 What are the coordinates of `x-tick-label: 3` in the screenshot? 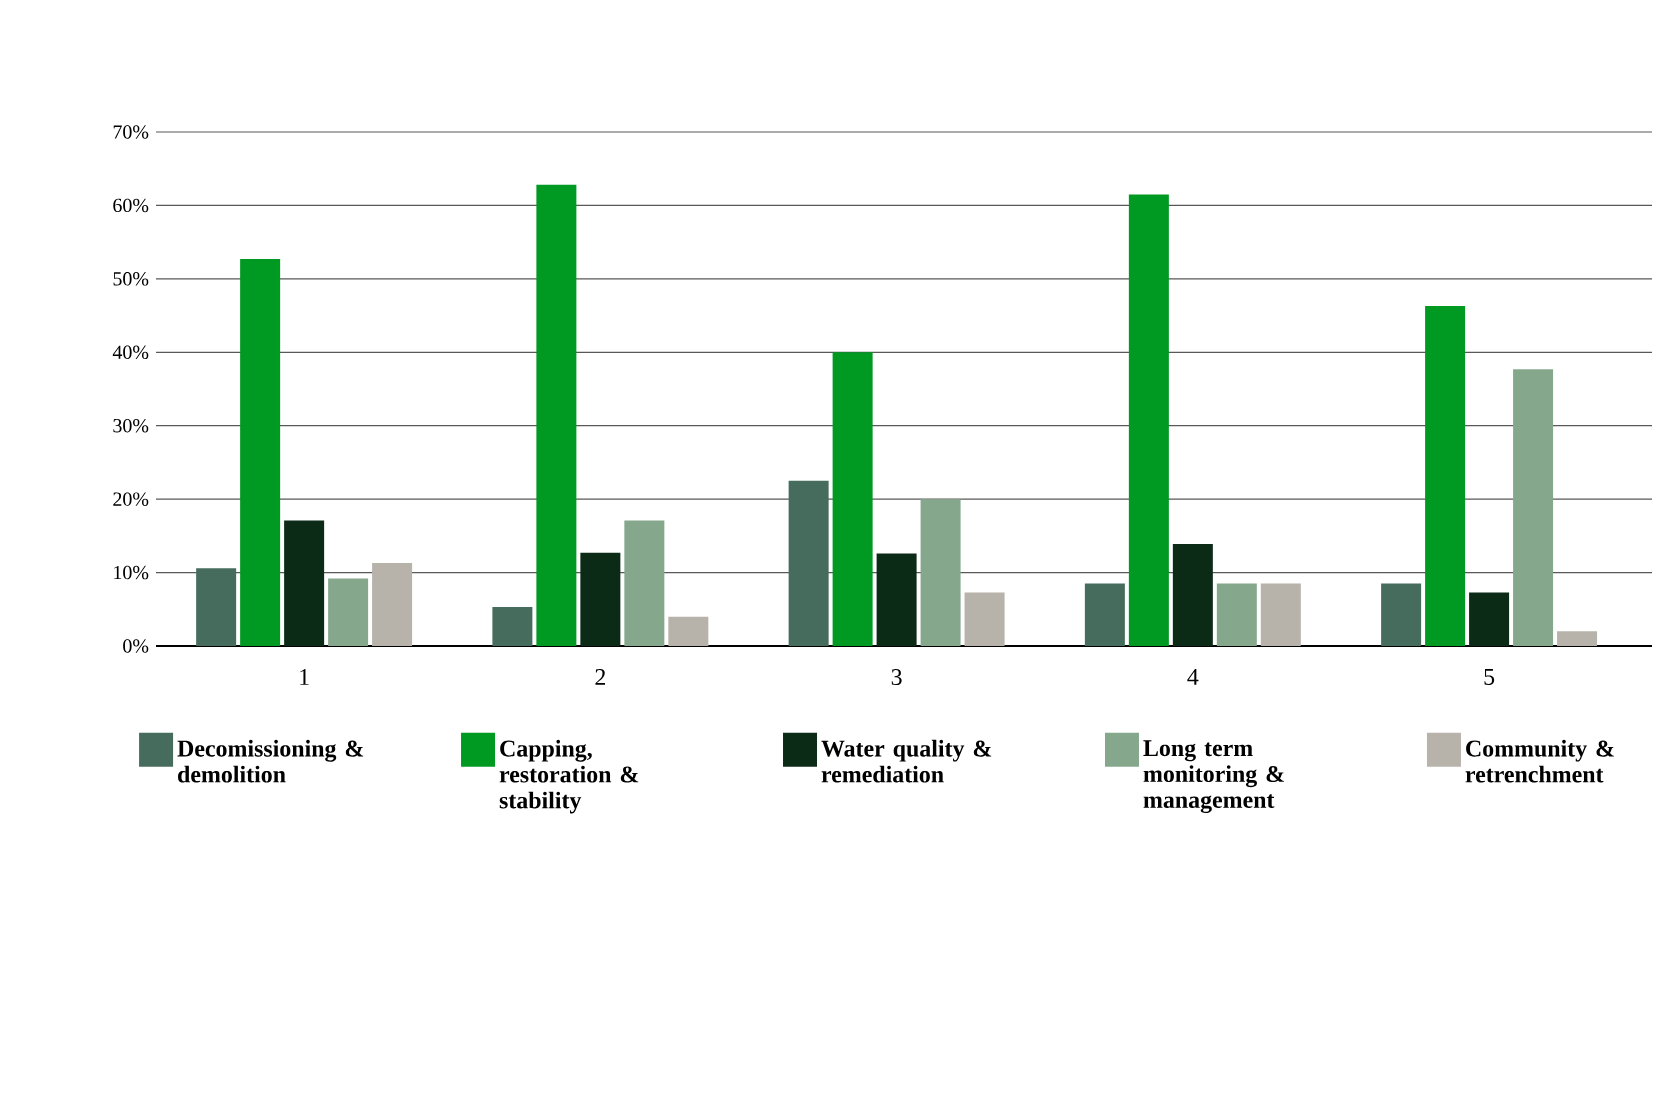 It's located at (896, 677).